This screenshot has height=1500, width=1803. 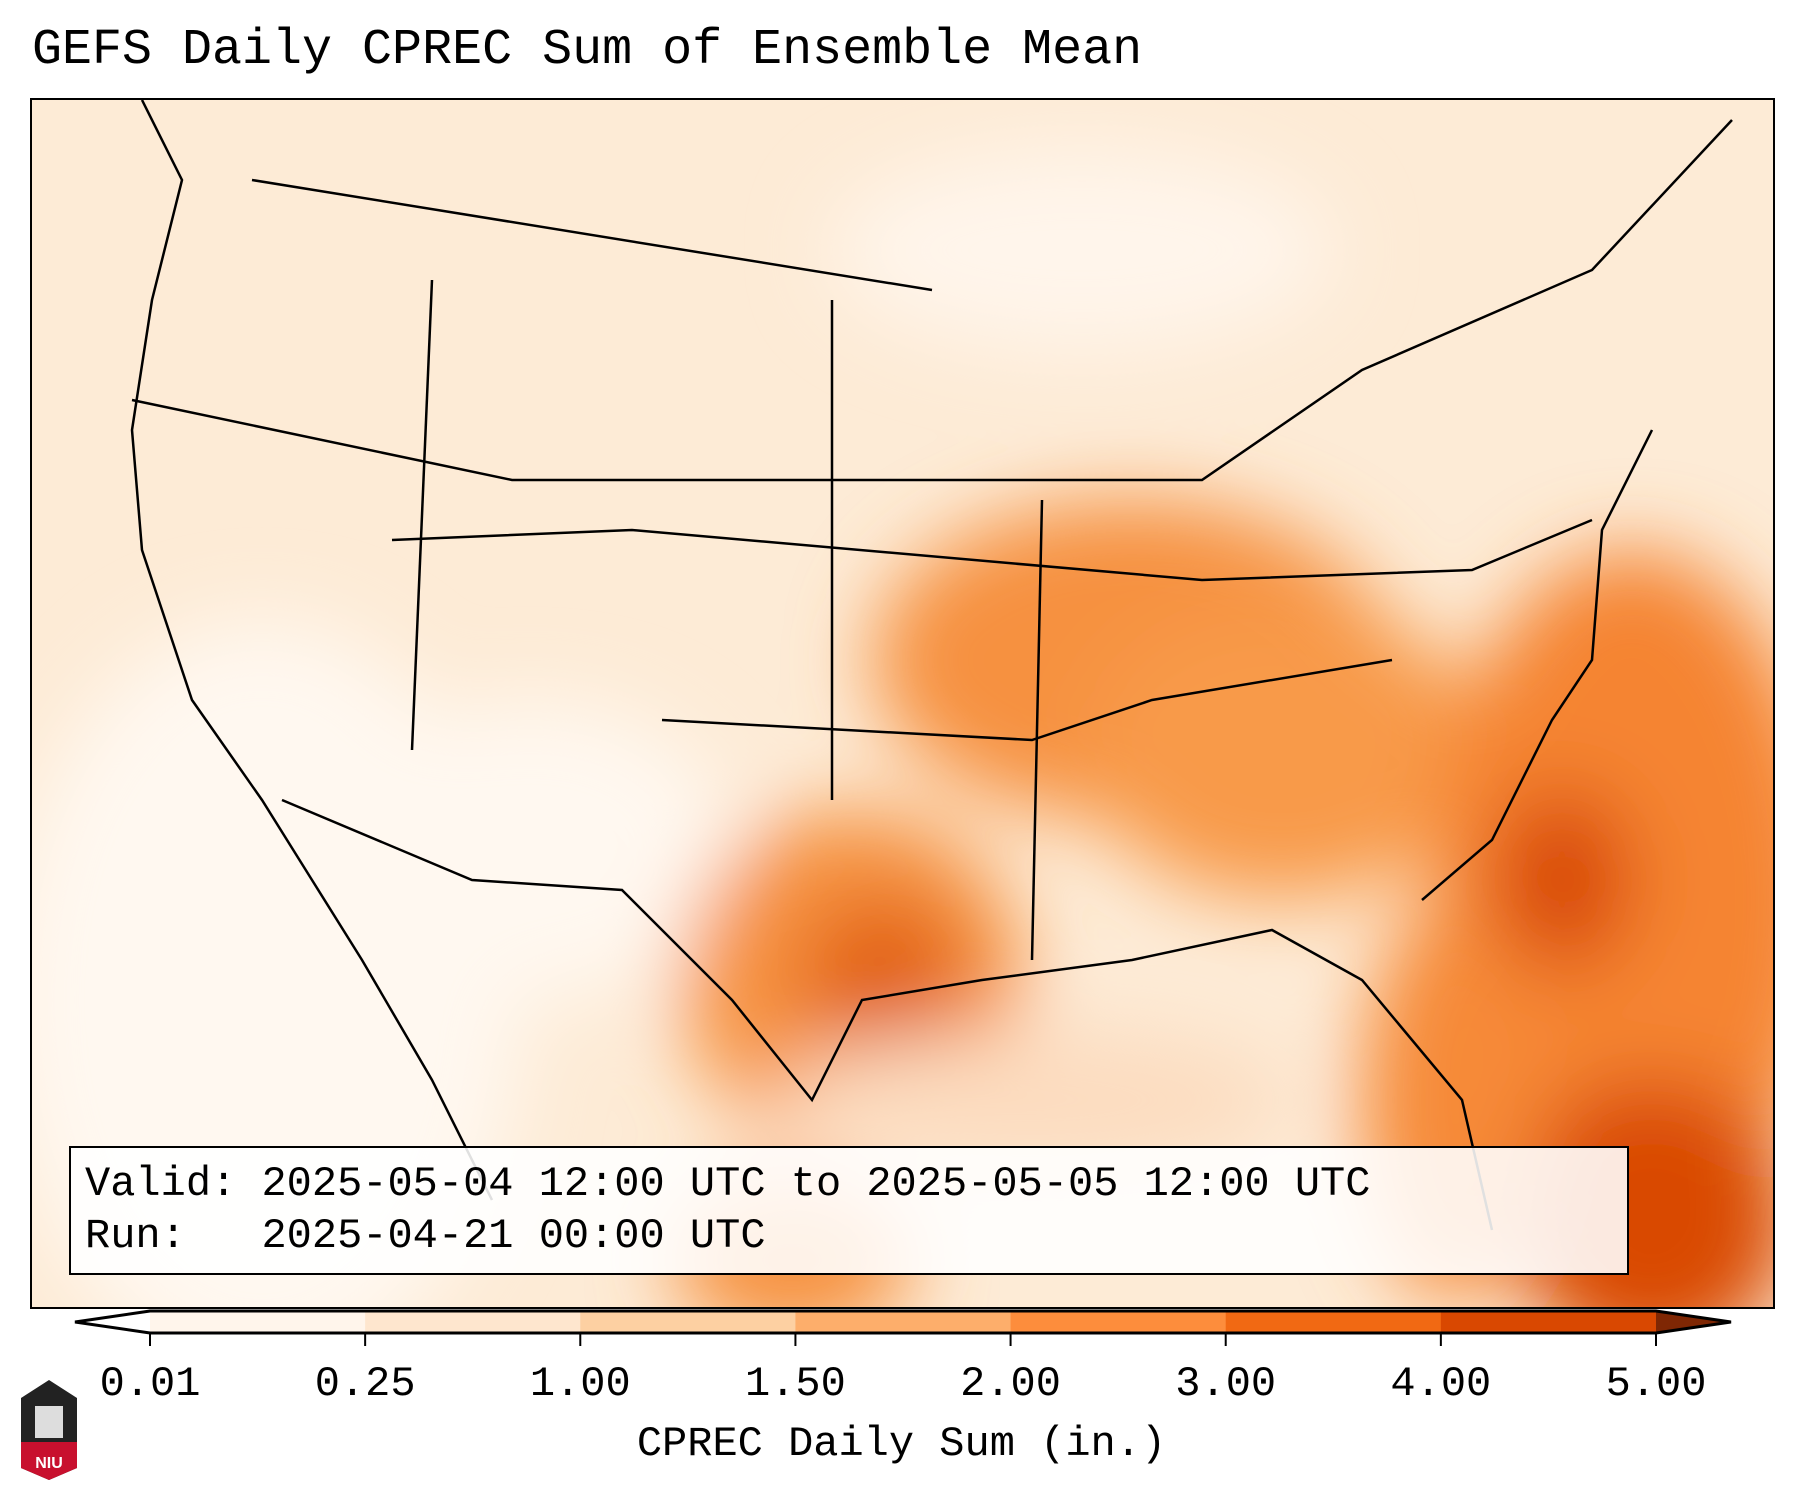 What do you see at coordinates (161, 1184) in the screenshot?
I see `valid-label: Valid:` at bounding box center [161, 1184].